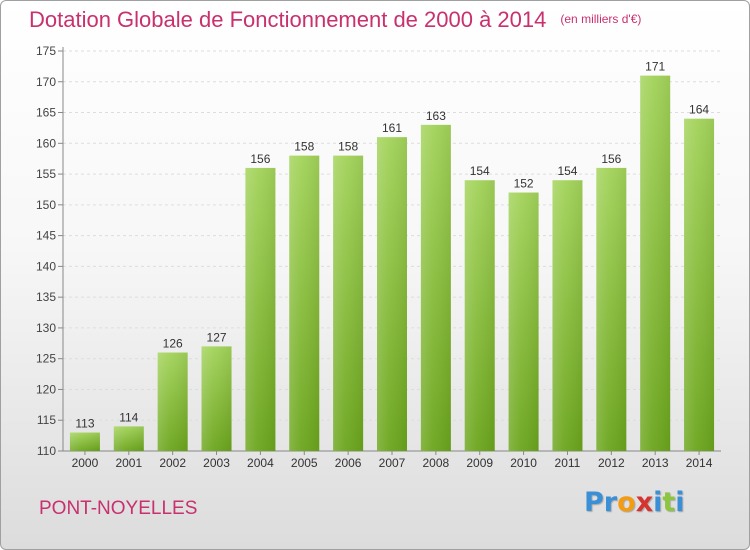 The width and height of the screenshot is (750, 550). I want to click on x-tick-label: 2001, so click(128, 463).